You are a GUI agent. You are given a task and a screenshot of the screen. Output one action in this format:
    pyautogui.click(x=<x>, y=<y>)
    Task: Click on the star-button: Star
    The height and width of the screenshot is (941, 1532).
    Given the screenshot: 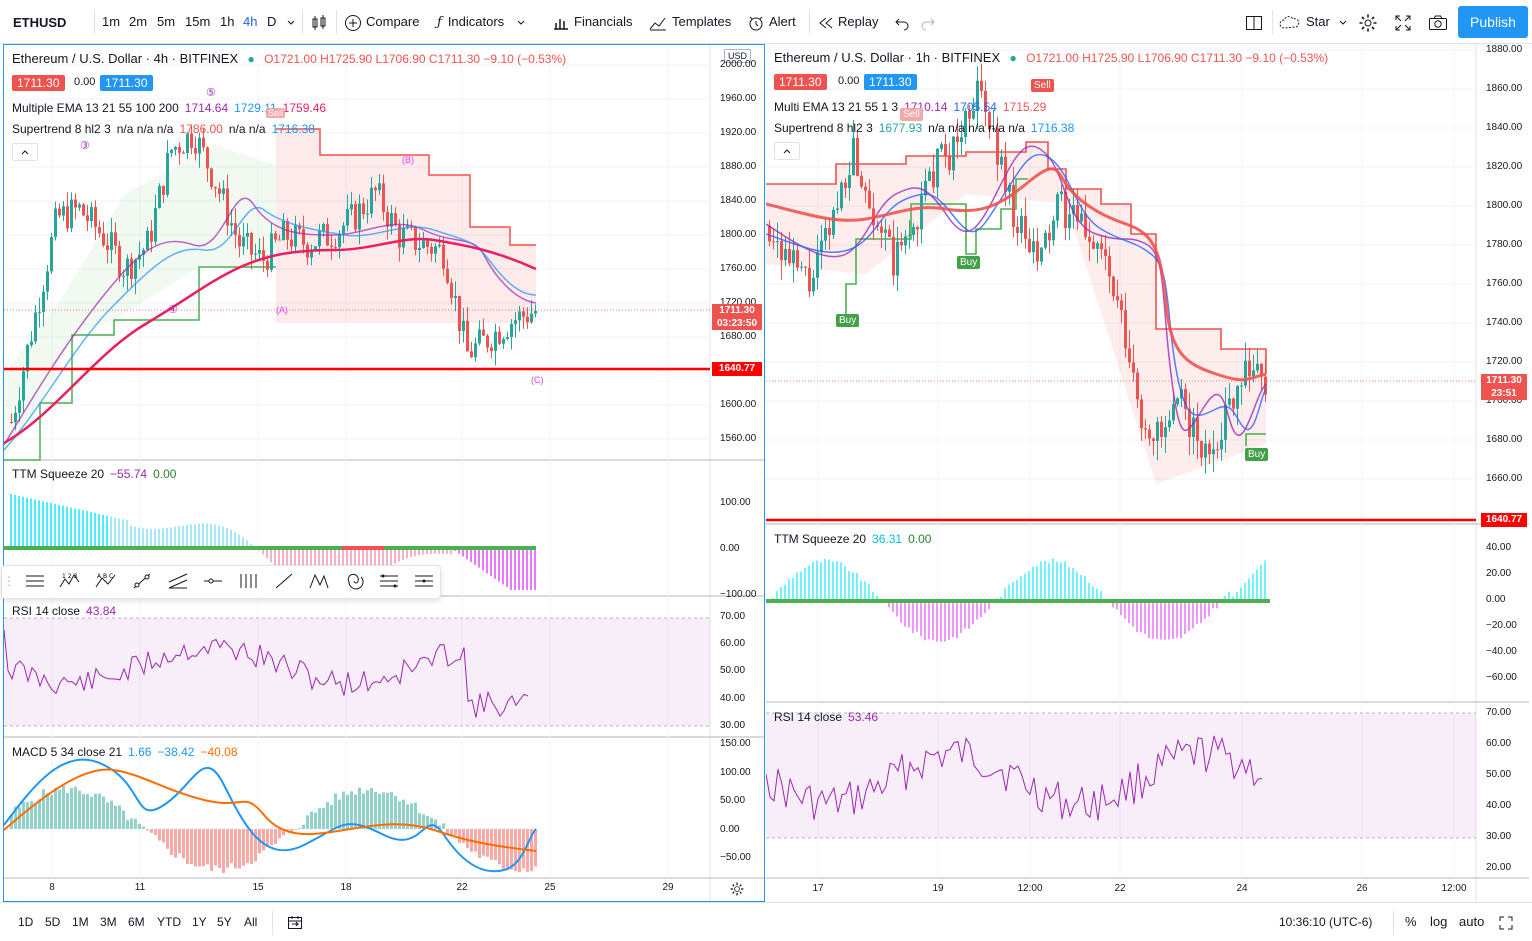 What is the action you would take?
    pyautogui.click(x=1313, y=22)
    